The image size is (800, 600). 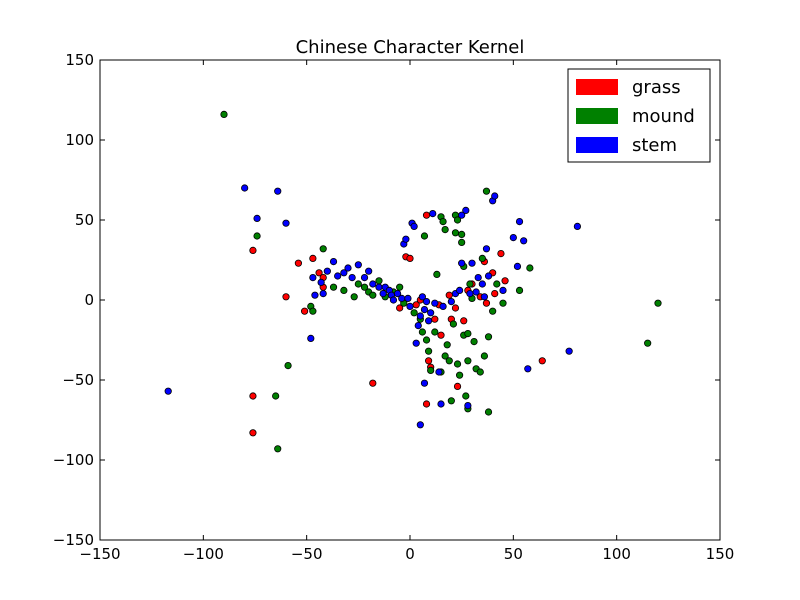 I want to click on legend-swatch-stem, so click(x=597, y=145).